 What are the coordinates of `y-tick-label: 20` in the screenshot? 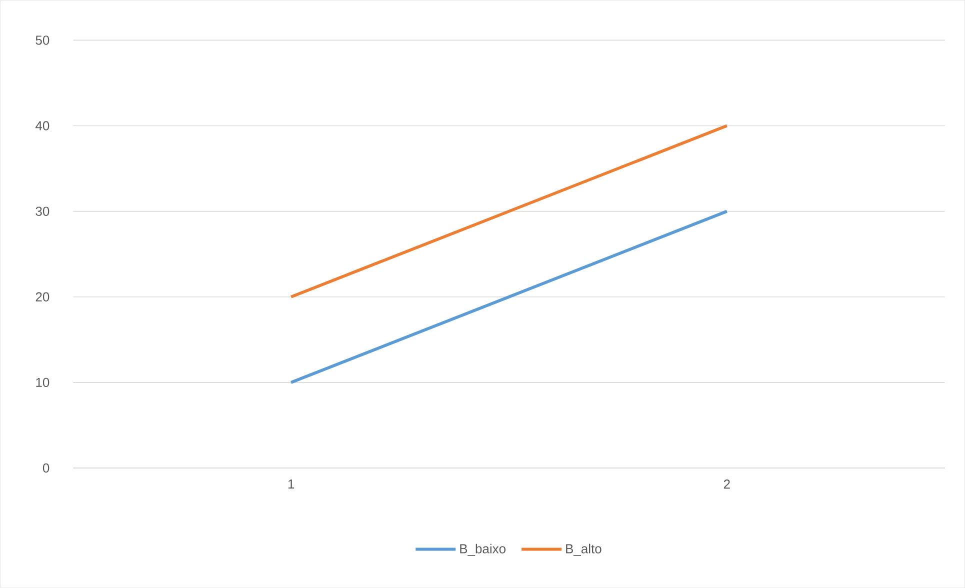 It's located at (43, 297).